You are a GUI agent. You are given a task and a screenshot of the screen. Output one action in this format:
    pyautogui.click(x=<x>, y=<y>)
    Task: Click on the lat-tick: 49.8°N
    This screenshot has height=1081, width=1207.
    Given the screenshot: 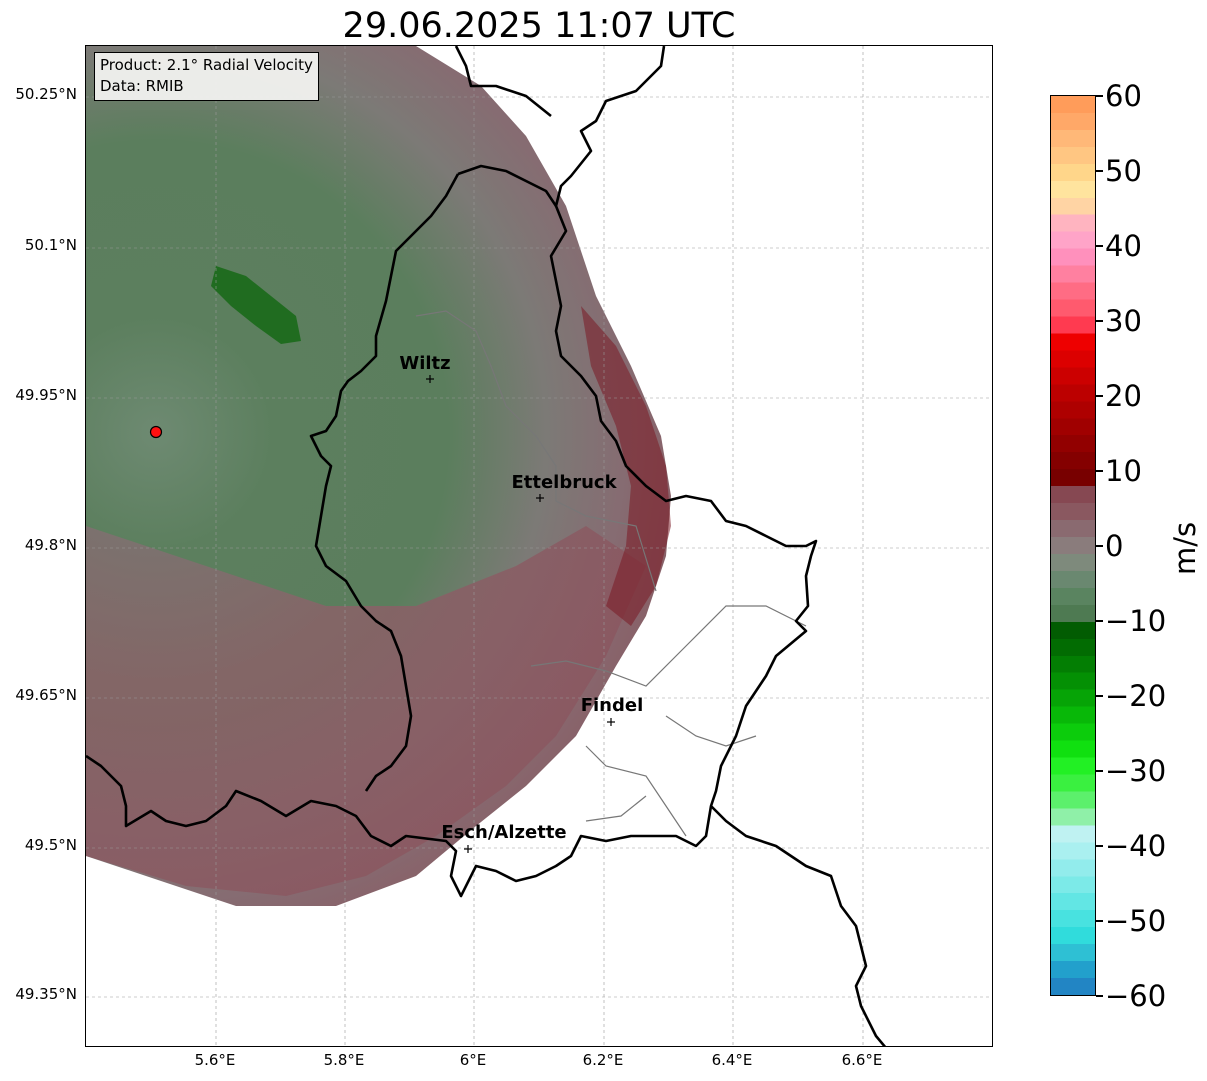 What is the action you would take?
    pyautogui.click(x=50, y=545)
    